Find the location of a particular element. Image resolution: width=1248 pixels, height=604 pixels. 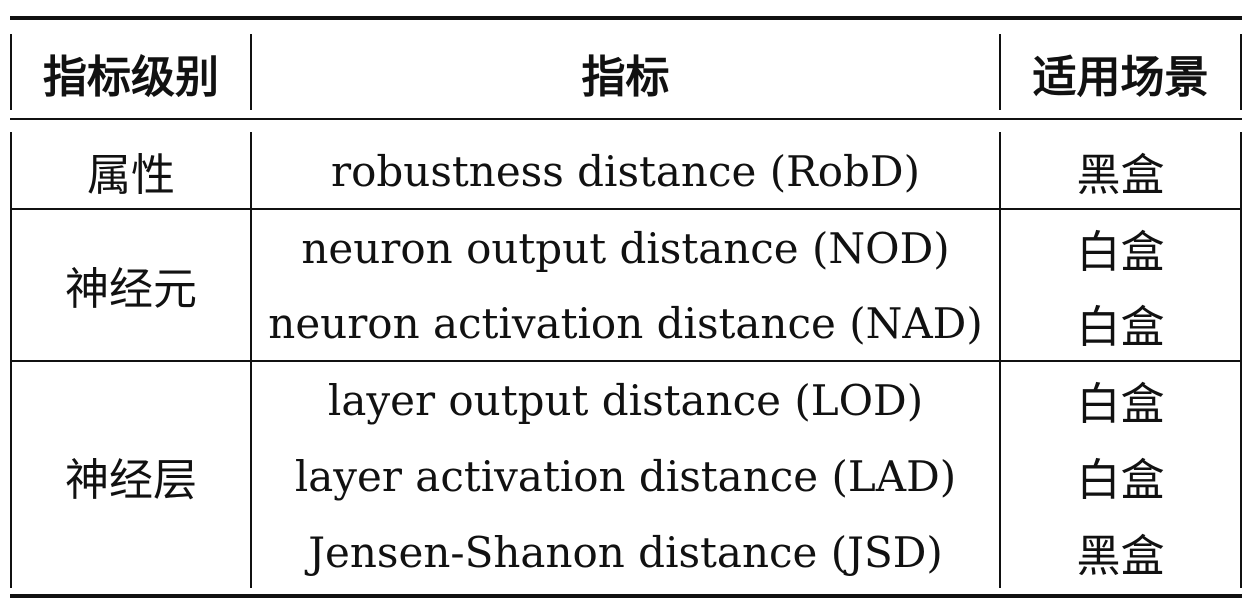

metric-cell: layer output distance (LOD) is located at coordinates (625, 400).